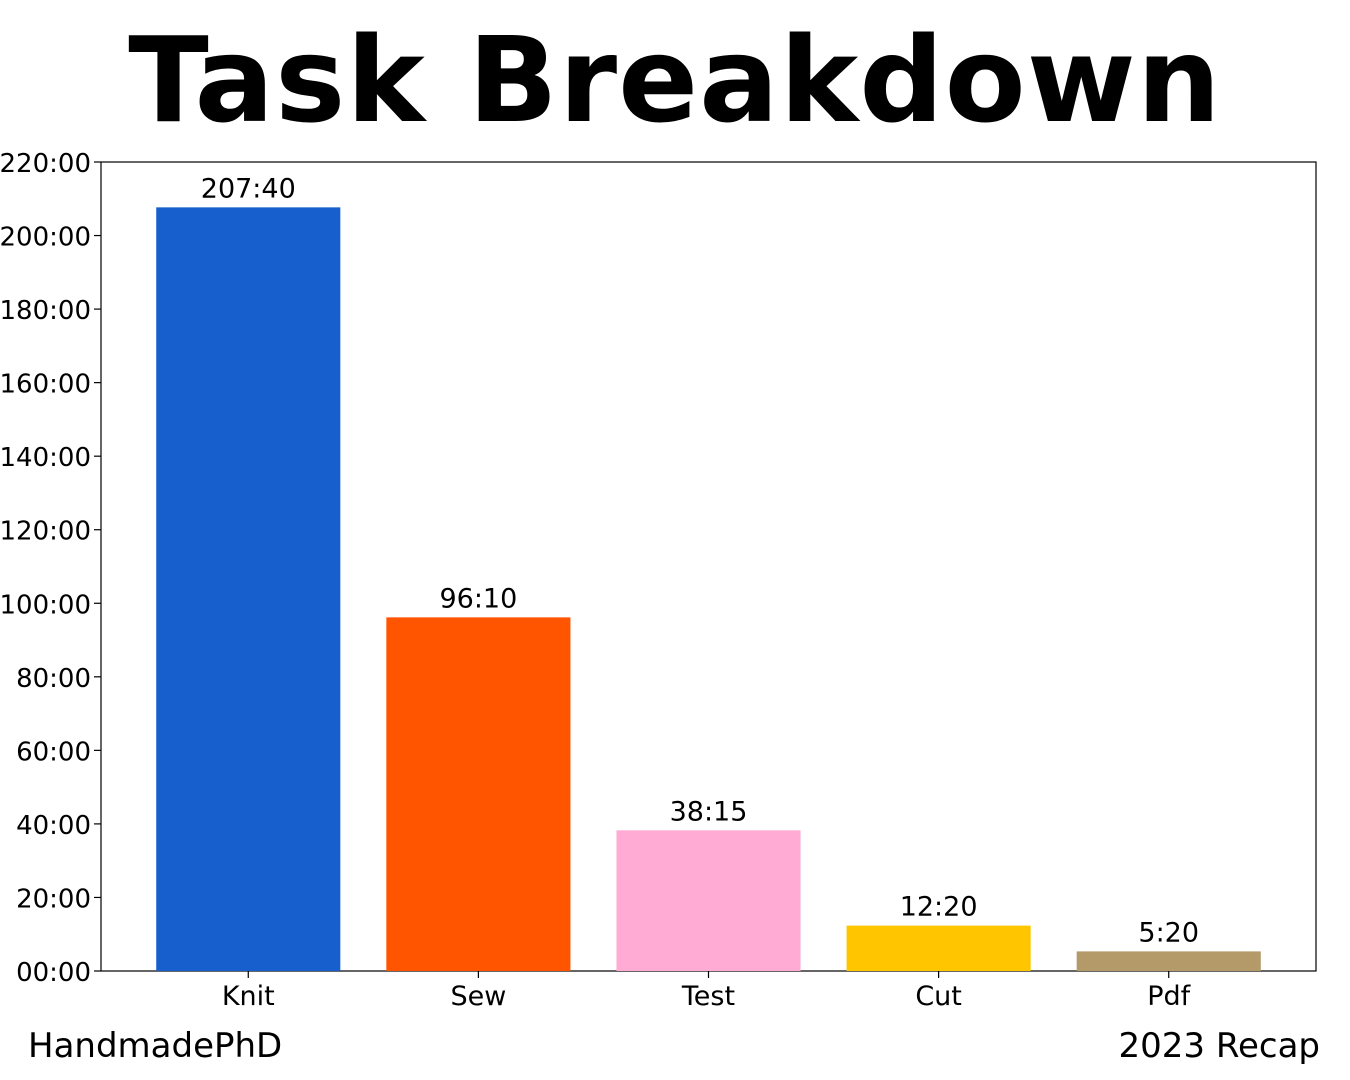 The image size is (1350, 1080). I want to click on x-tick-label: Test, so click(708, 996).